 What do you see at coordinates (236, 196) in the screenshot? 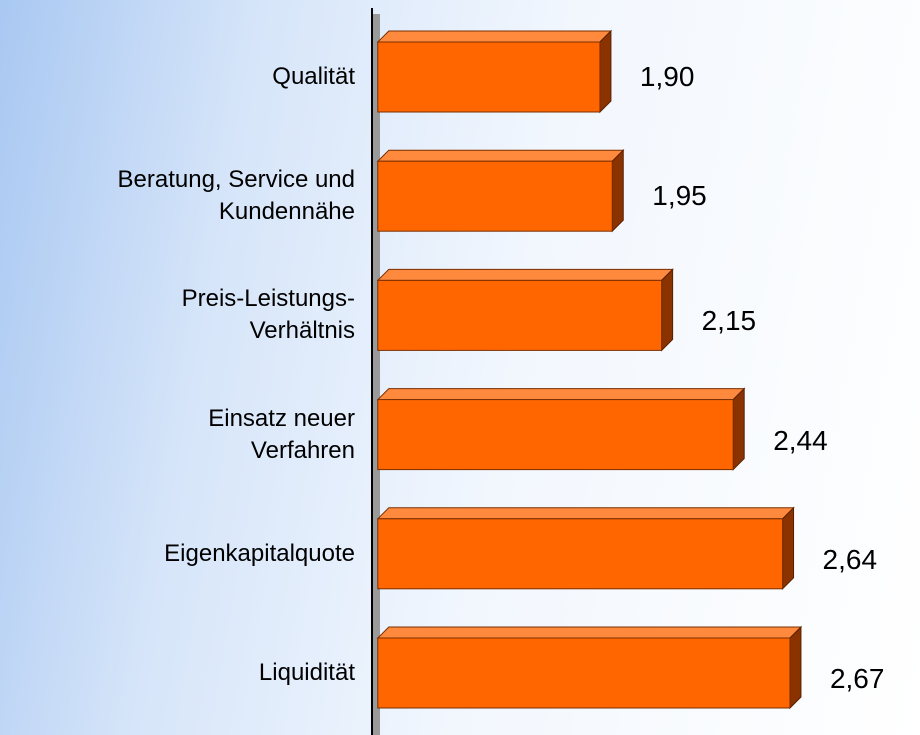
I see `category-label: Beratung, Service und Kundennähe` at bounding box center [236, 196].